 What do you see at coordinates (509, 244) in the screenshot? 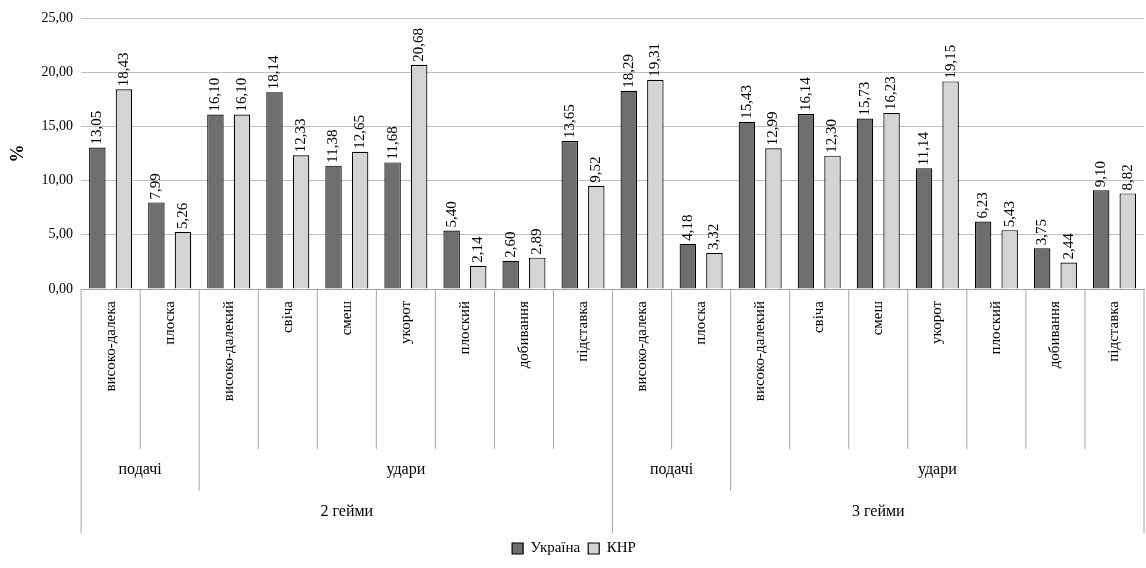
I see `data-label: 2,60` at bounding box center [509, 244].